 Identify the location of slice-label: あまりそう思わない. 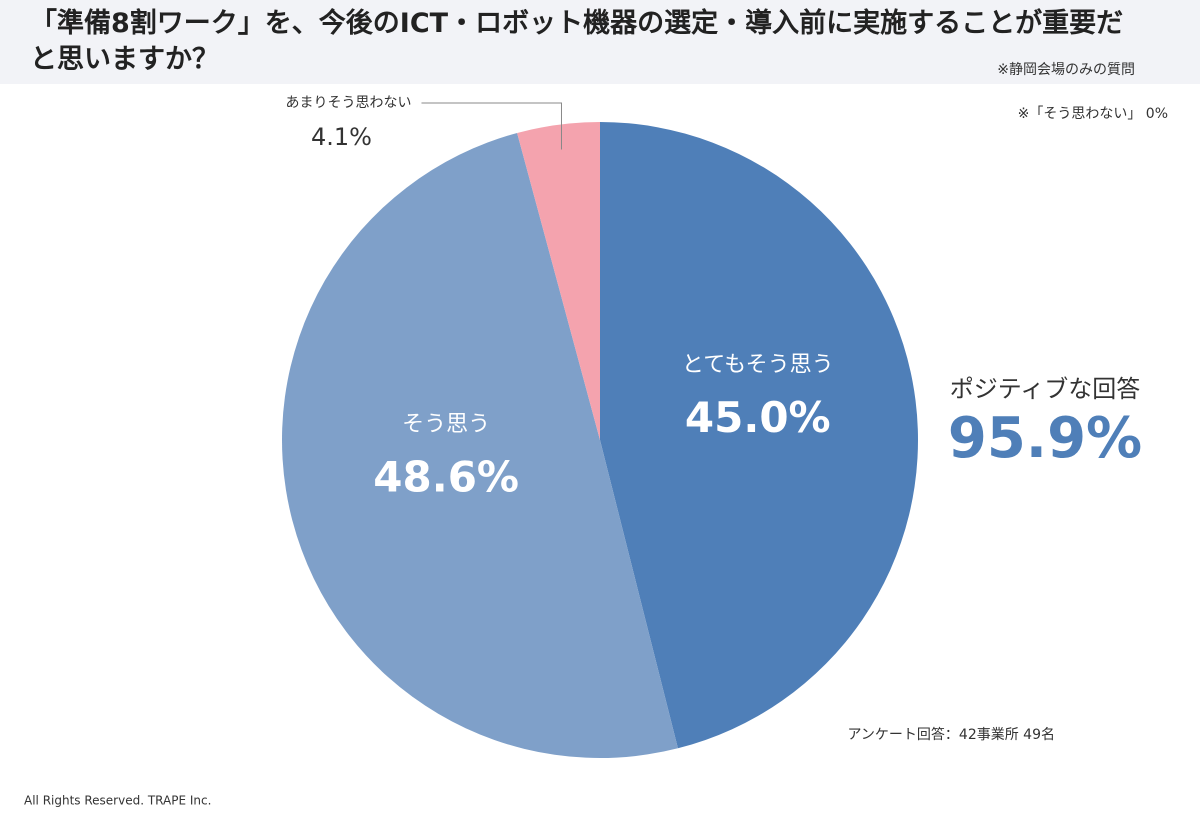
(348, 103).